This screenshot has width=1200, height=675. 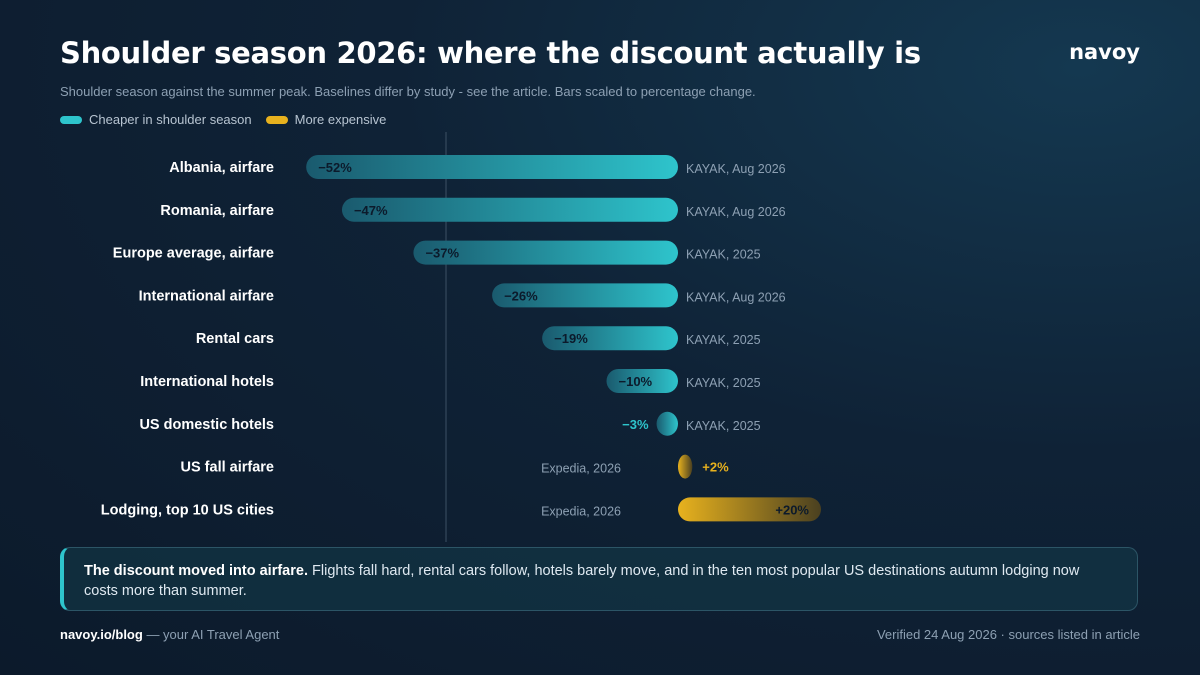 I want to click on legend-label-cheaper: Cheaper in shoulder season, so click(x=170, y=119).